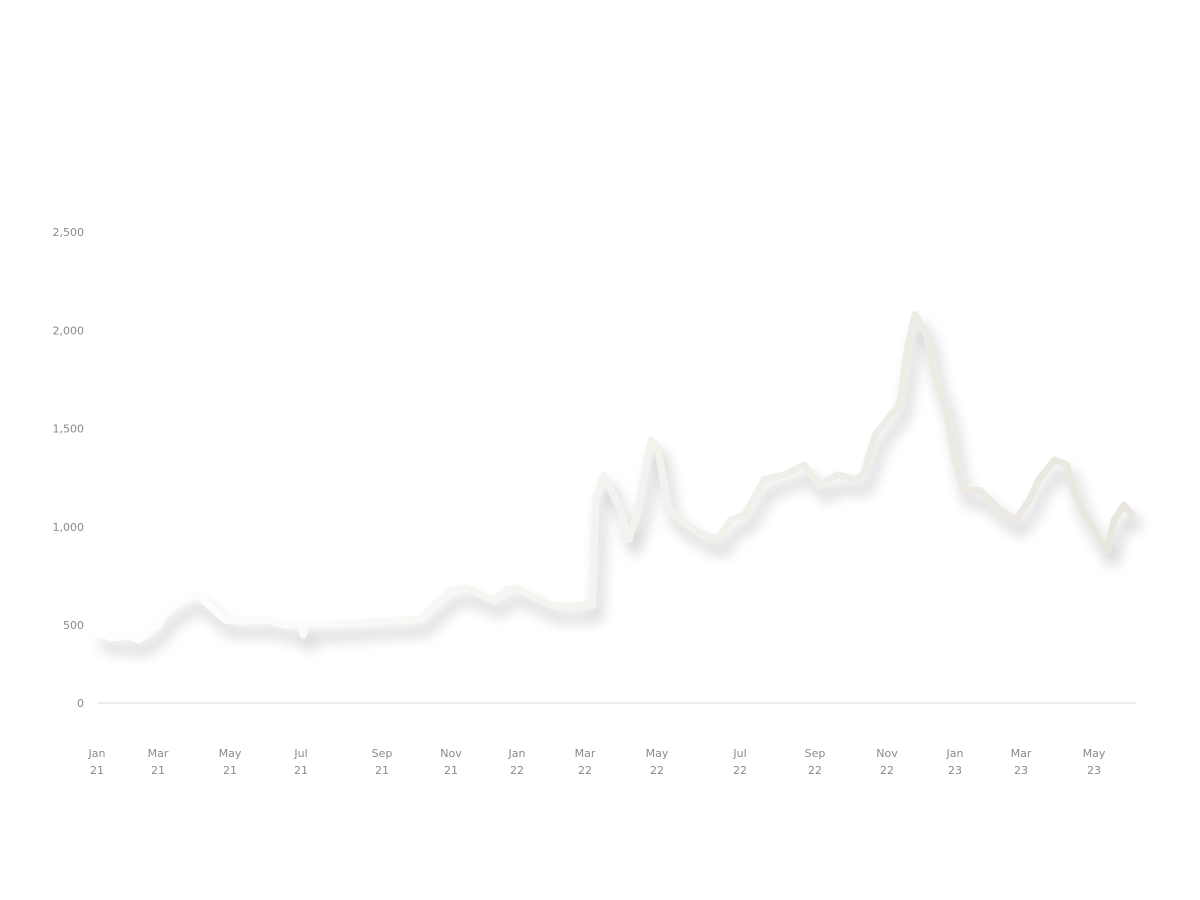  Describe the element at coordinates (73, 625) in the screenshot. I see `y-tick-label: 500` at that location.